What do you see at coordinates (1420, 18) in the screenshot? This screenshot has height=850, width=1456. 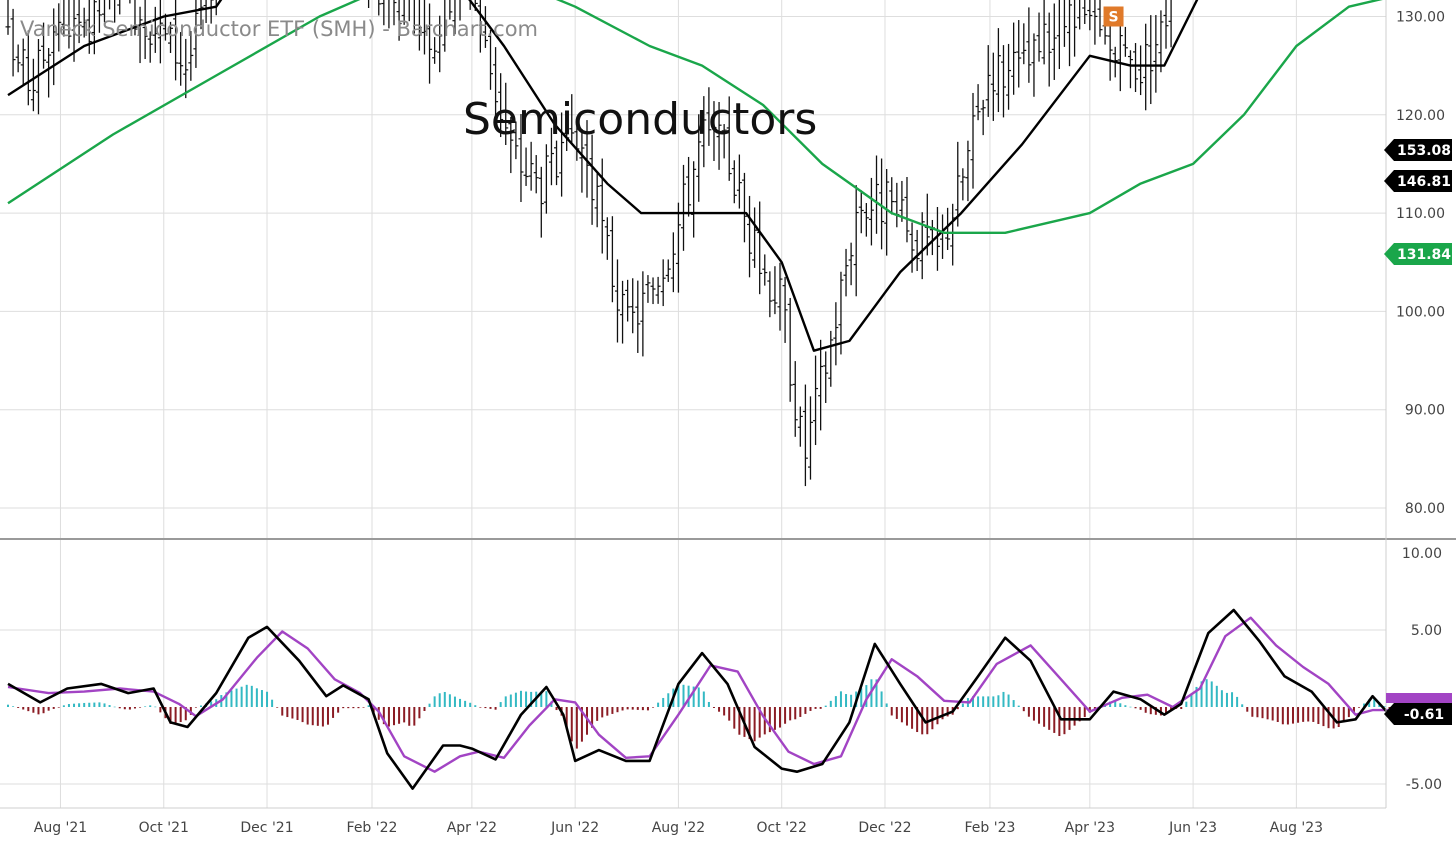 I see `price-y-tick-label: 130.00` at bounding box center [1420, 18].